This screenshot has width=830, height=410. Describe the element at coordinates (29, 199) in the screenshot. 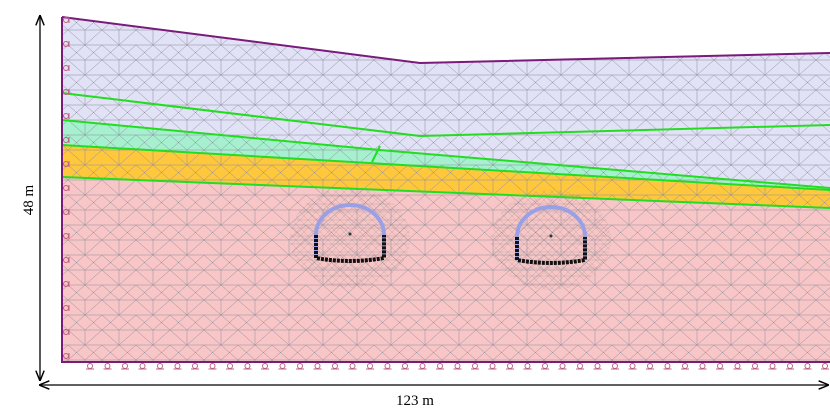

I see `height-label: 48 m` at that location.